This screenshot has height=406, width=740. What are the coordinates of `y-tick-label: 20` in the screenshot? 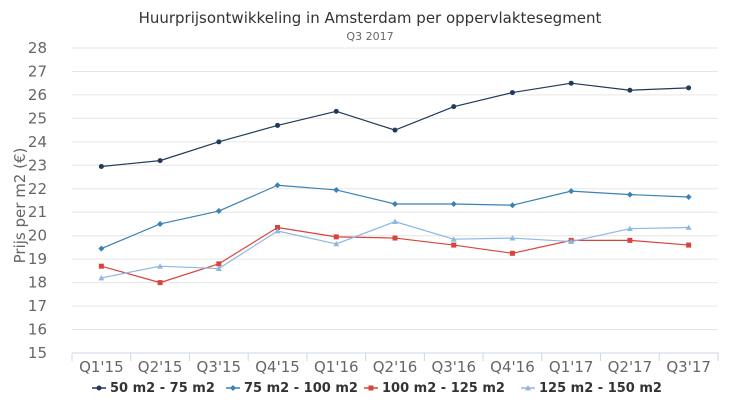 It's located at (37, 236).